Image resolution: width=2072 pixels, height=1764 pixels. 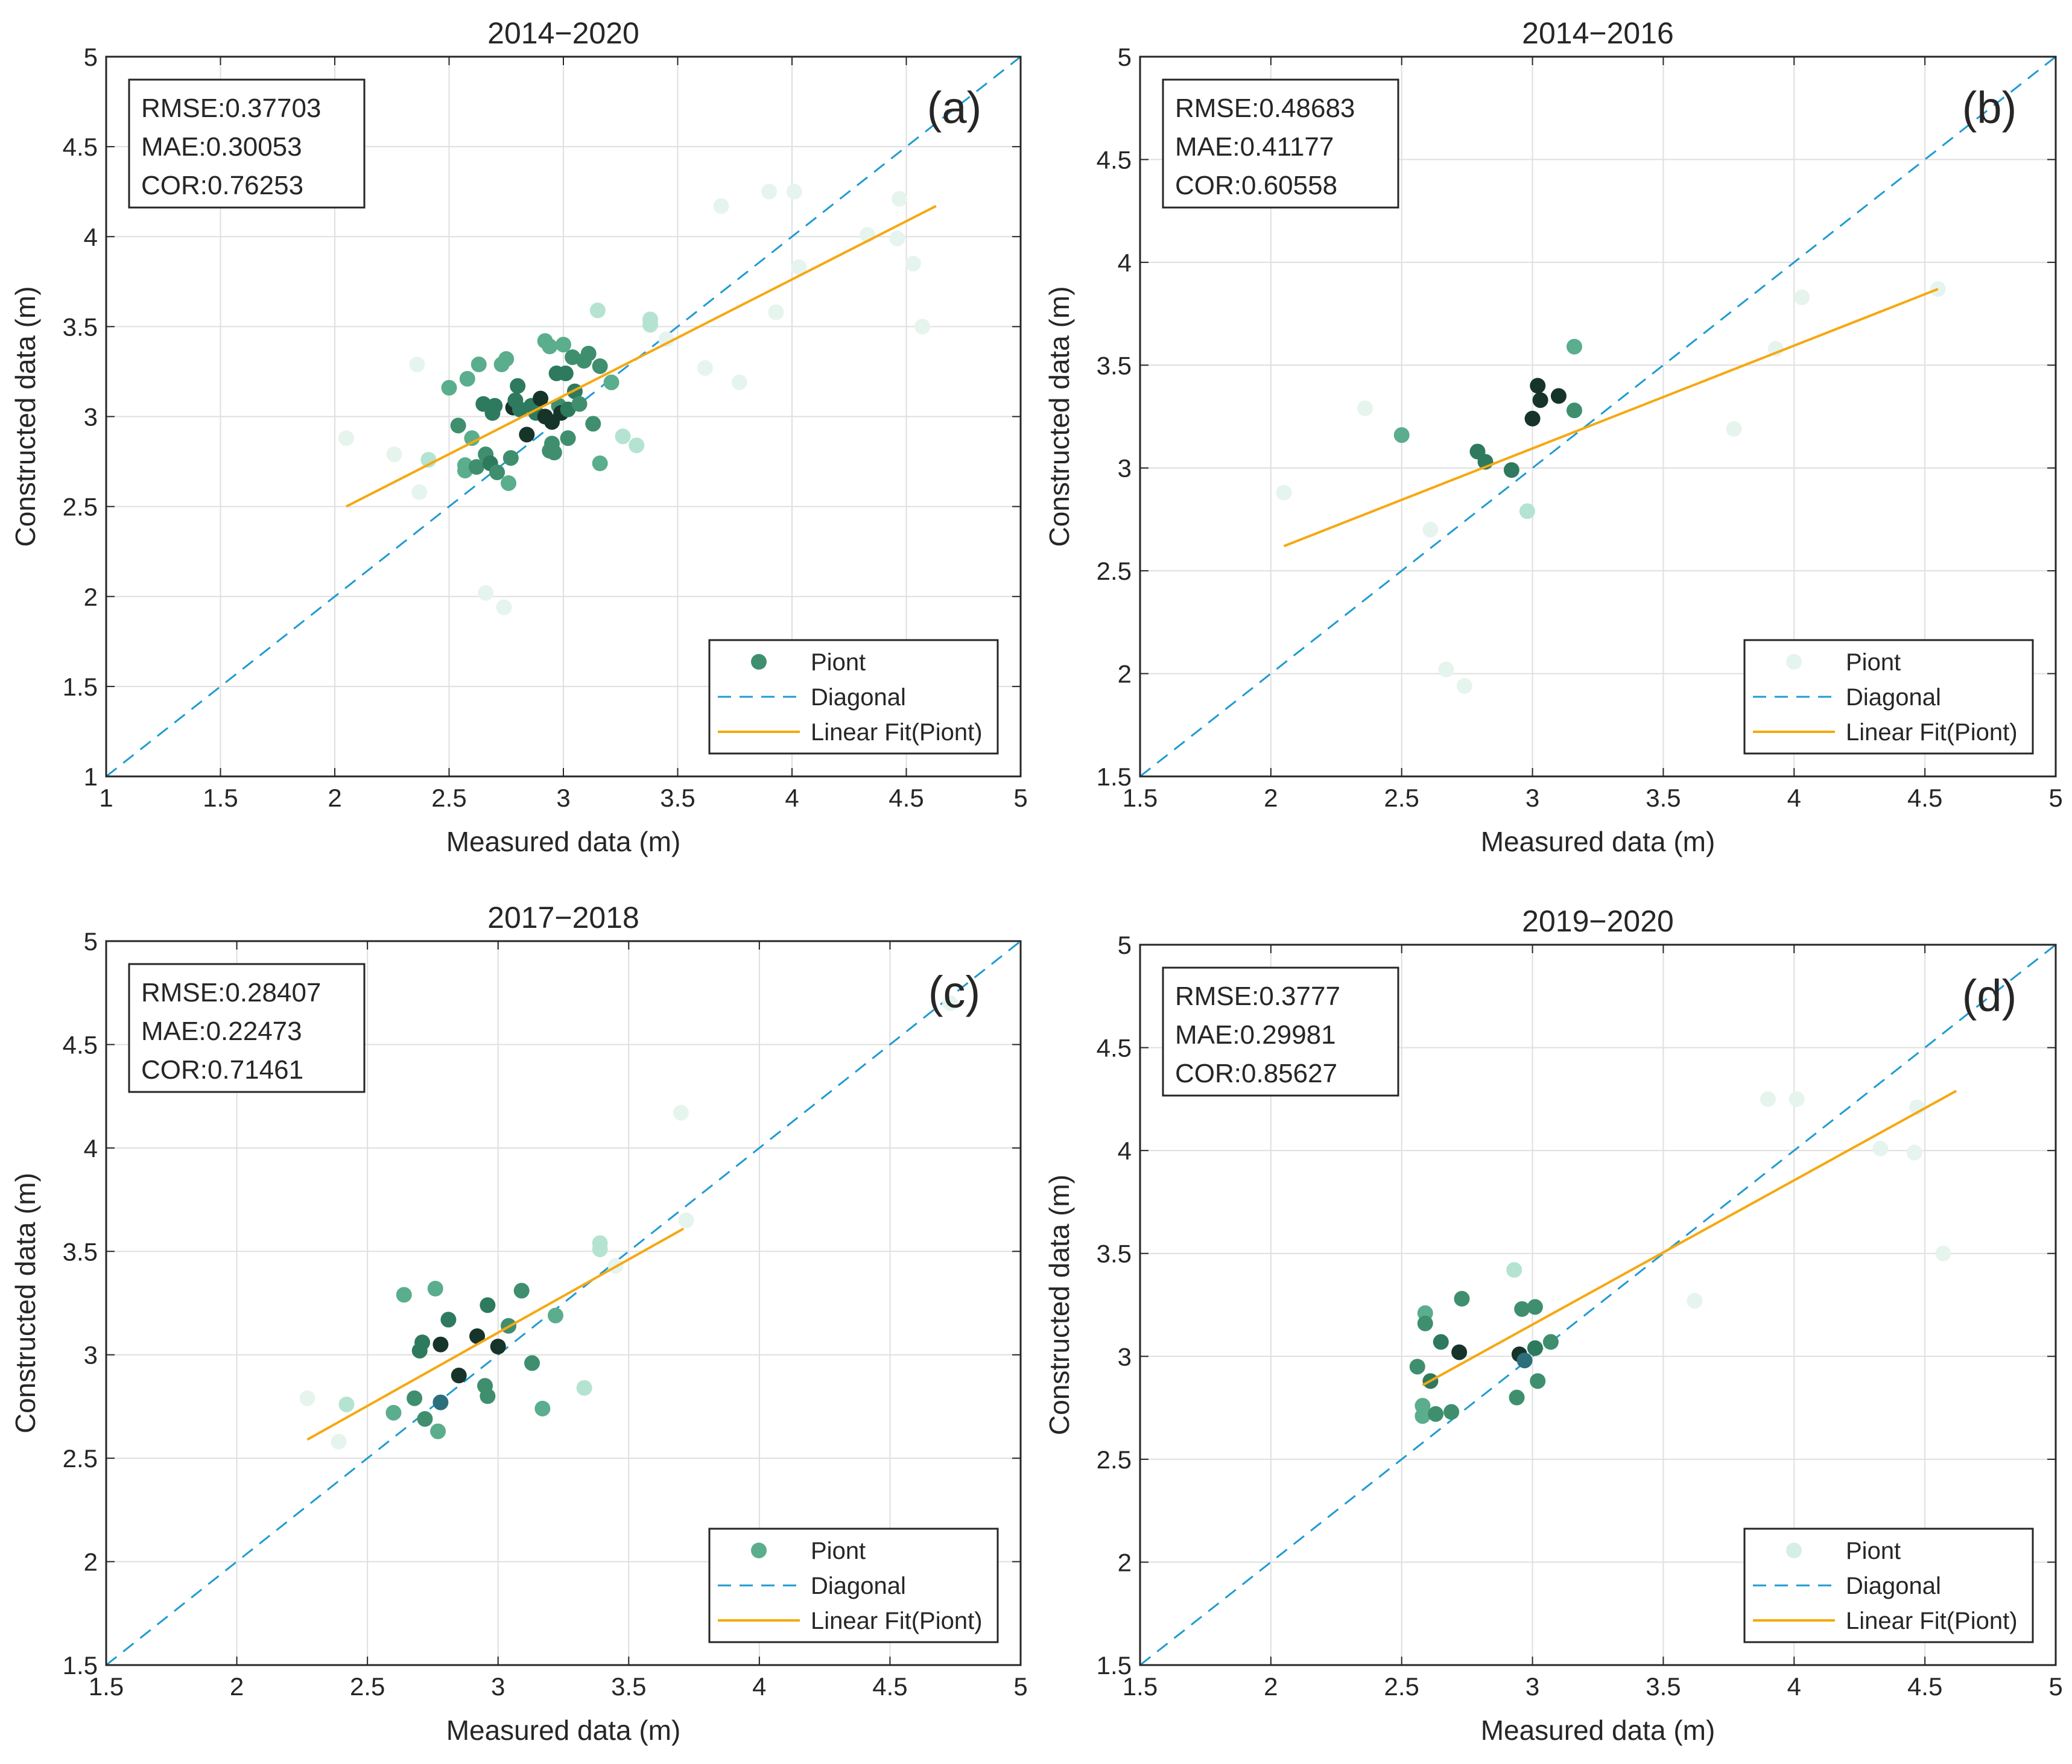 What do you see at coordinates (222, 1070) in the screenshot?
I see `cor-value: COR:0.71461` at bounding box center [222, 1070].